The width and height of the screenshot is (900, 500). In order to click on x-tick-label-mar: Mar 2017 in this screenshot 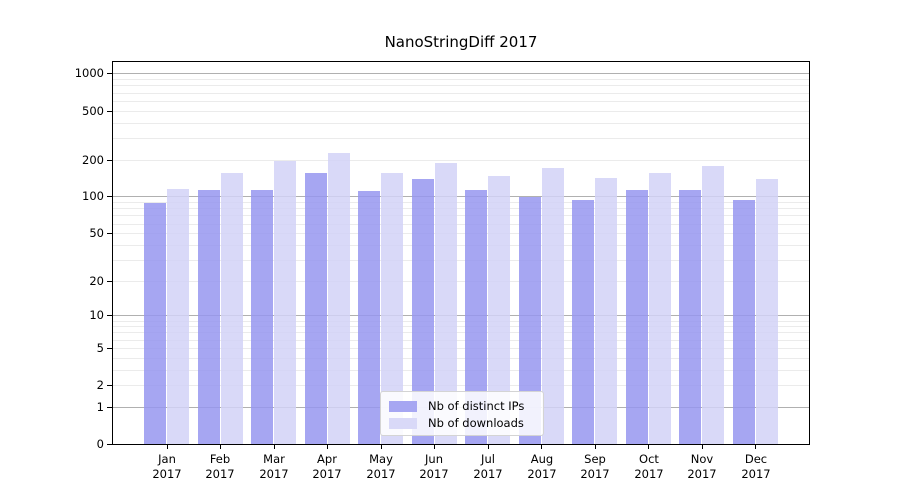, I will do `click(274, 466)`.